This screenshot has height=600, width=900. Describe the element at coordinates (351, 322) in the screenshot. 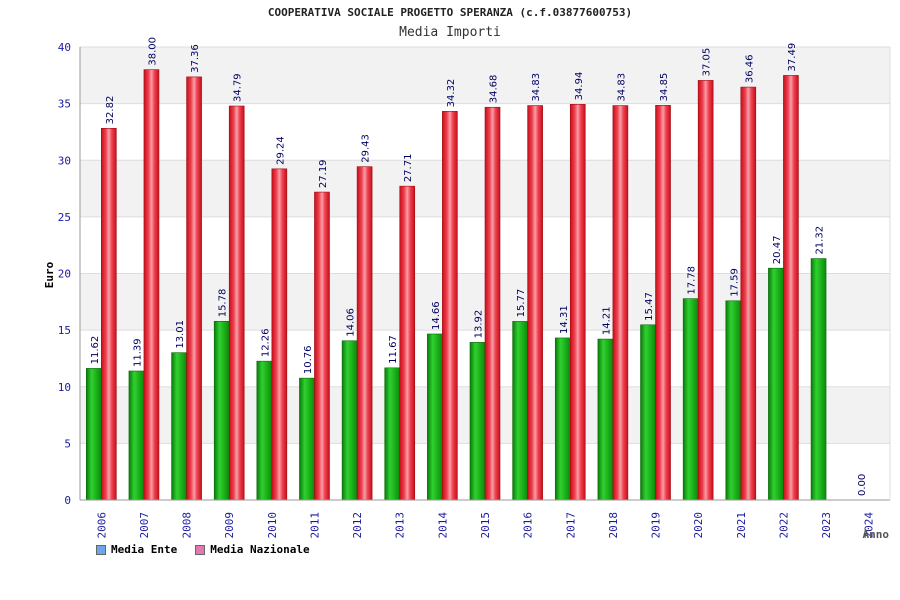

I see `bar-label-media-ente: 14.06` at that location.